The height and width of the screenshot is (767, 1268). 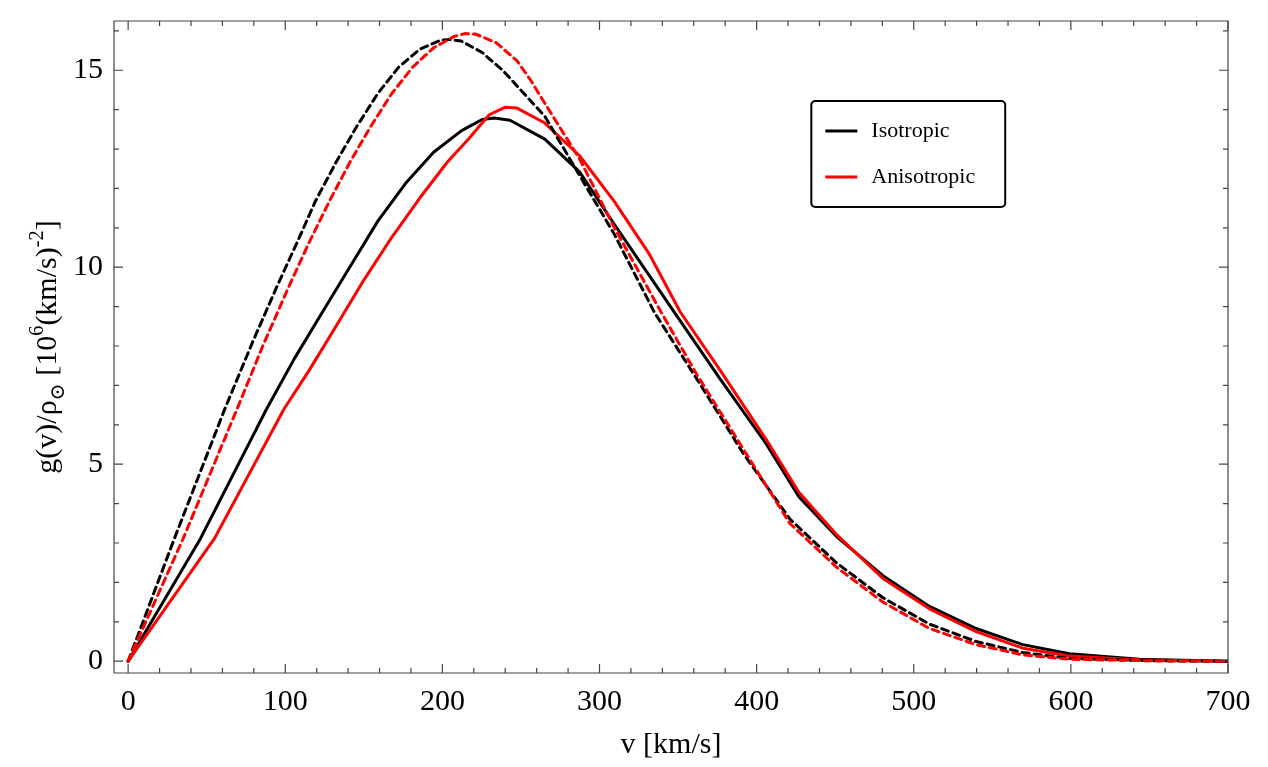 I want to click on x-axis-title: v [km/s], so click(x=671, y=742).